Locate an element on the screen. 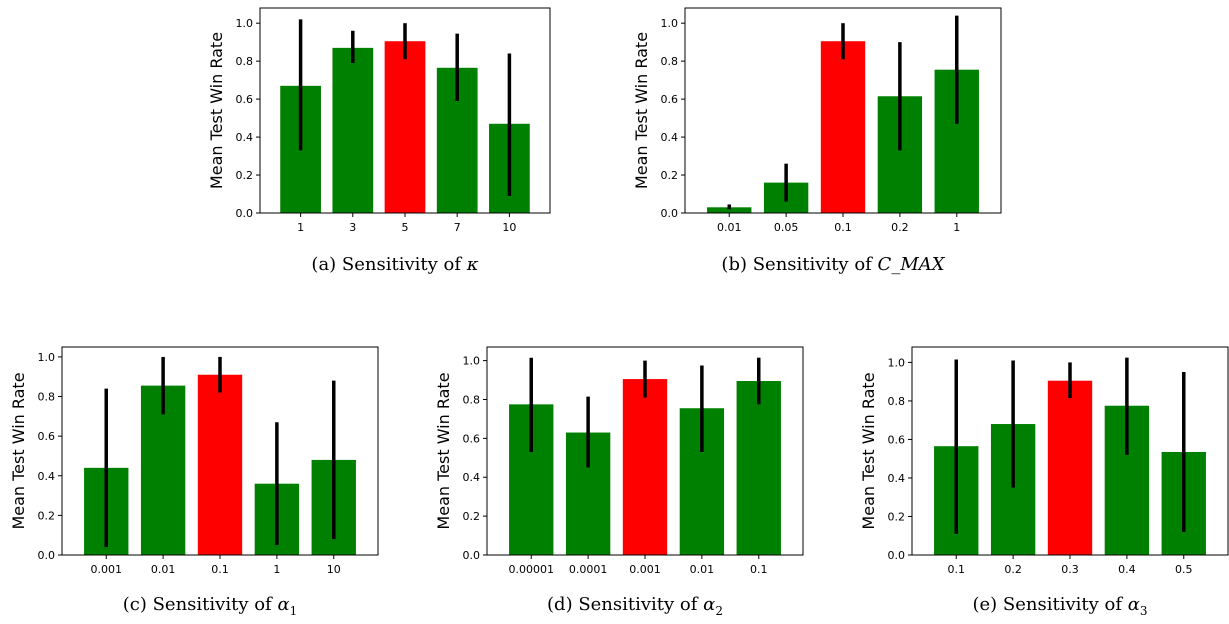 This screenshot has height=624, width=1229. ytick-label-c-1: 0.2 is located at coordinates (47, 515).